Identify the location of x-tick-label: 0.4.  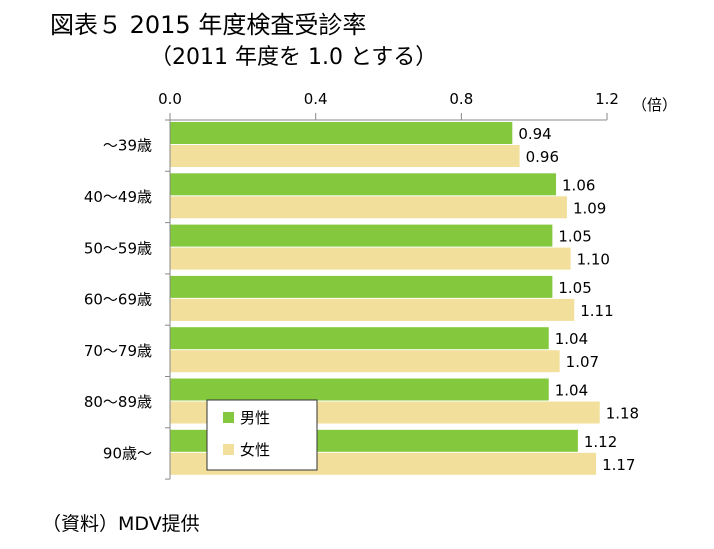
(316, 99).